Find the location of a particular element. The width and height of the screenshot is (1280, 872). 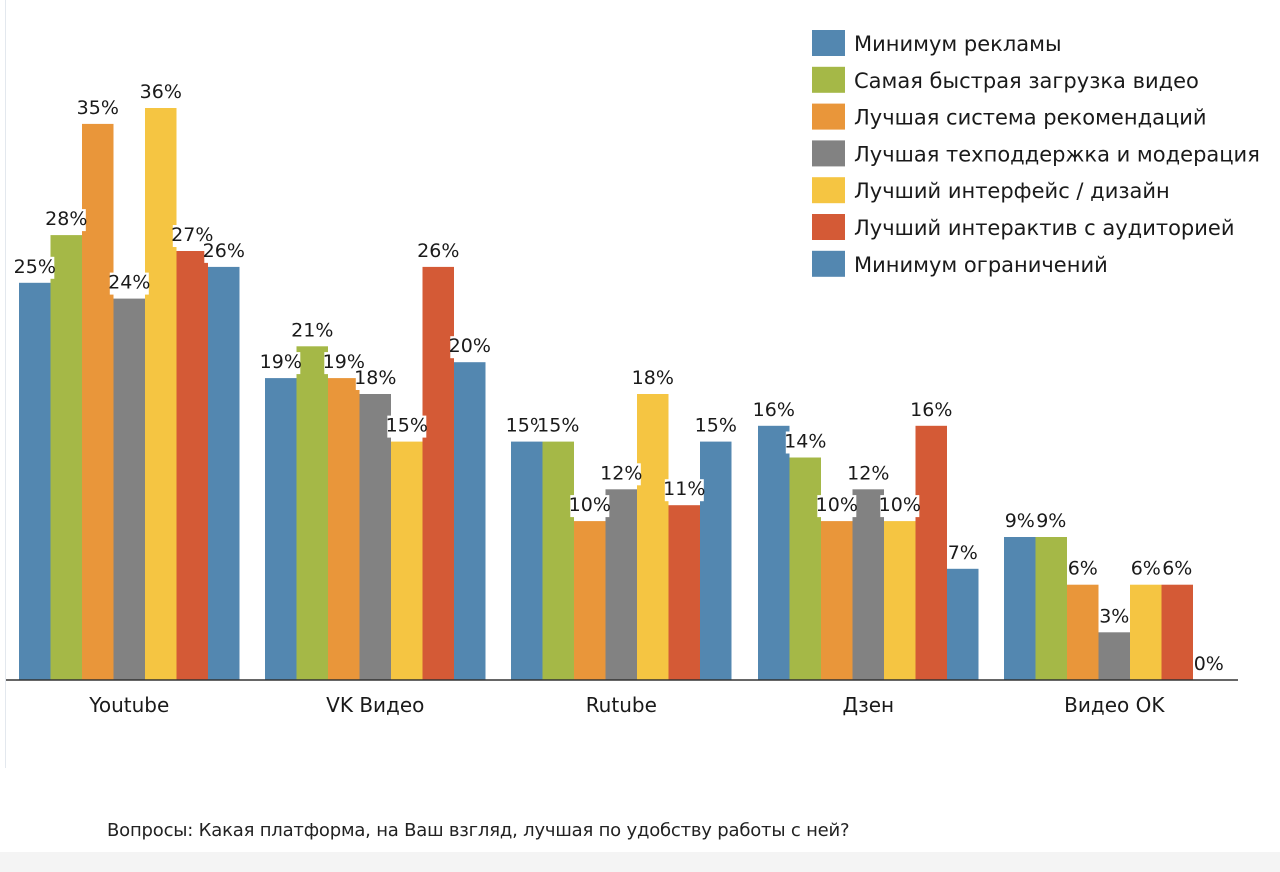

data-label-4-5: 6% is located at coordinates (1177, 569).